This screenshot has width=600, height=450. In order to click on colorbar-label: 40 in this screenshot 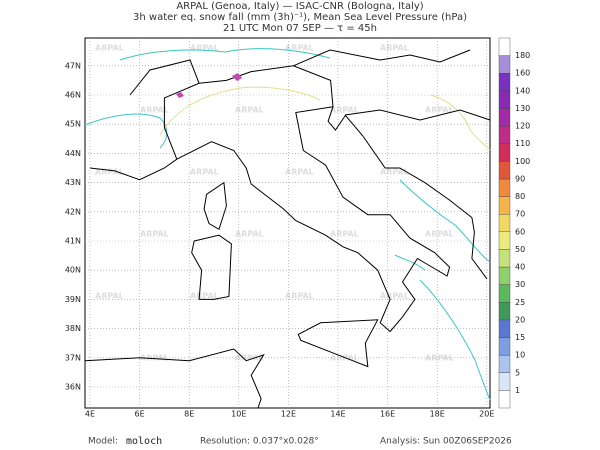, I will do `click(520, 267)`.